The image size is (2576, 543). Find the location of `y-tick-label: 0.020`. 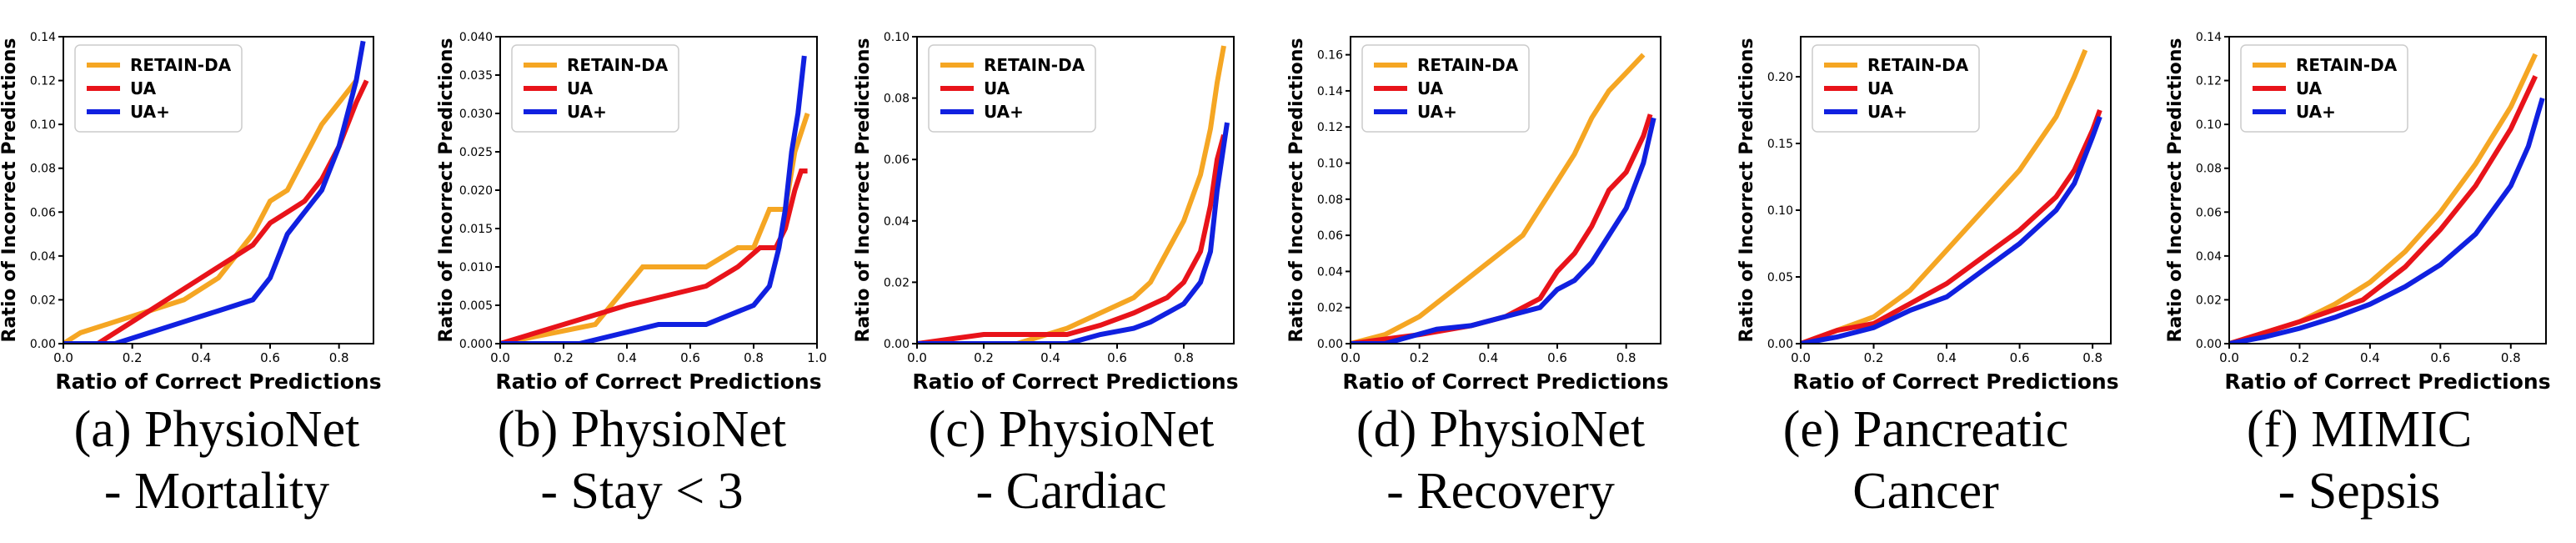

y-tick-label: 0.020 is located at coordinates (476, 191).